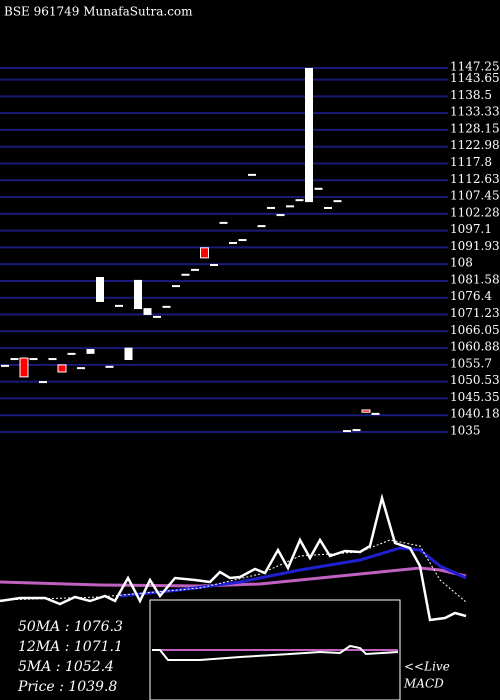  What do you see at coordinates (275, 652) in the screenshot?
I see `macd-line` at bounding box center [275, 652].